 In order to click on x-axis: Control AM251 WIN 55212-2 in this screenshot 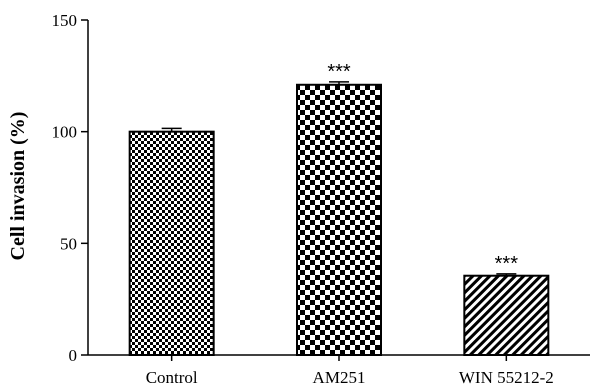, I will do `click(339, 370)`.